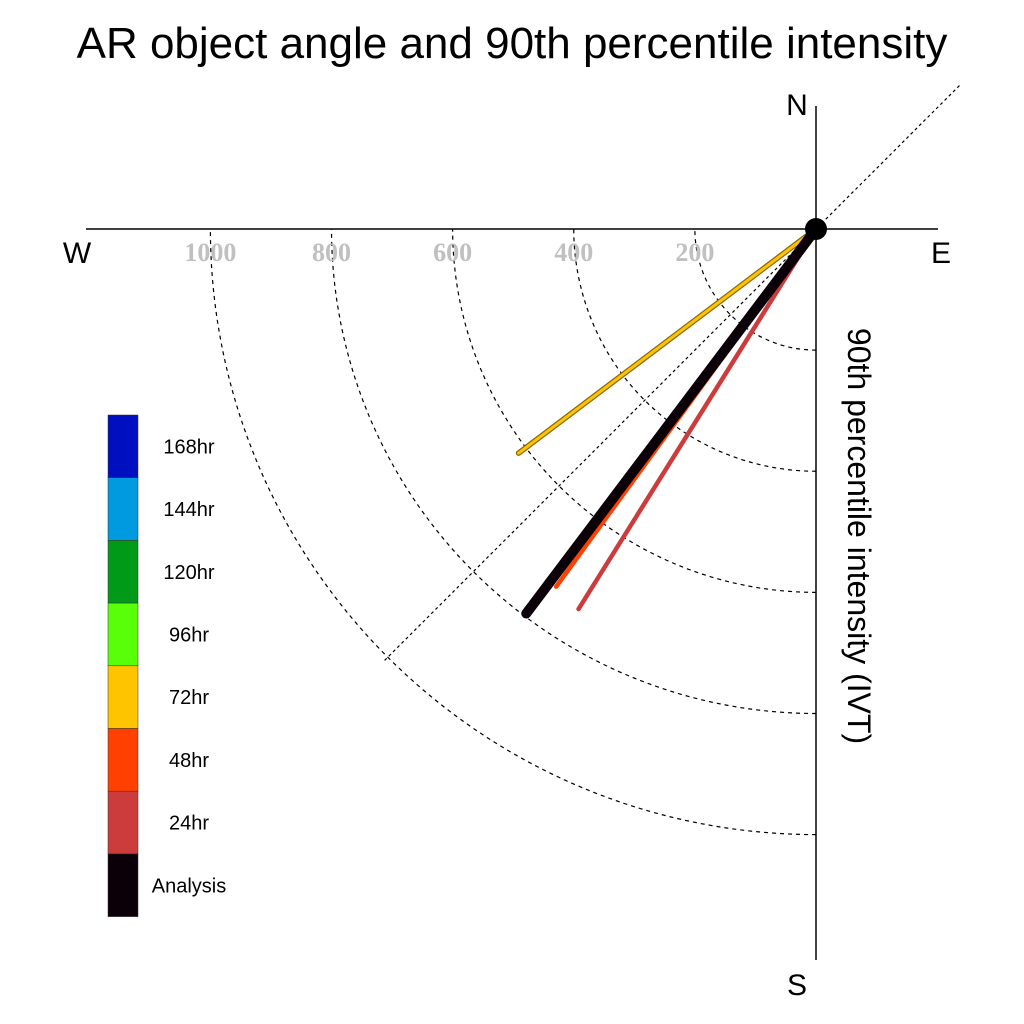 The image size is (1024, 1024). What do you see at coordinates (123, 822) in the screenshot?
I see `legend-swatch-24hr` at bounding box center [123, 822].